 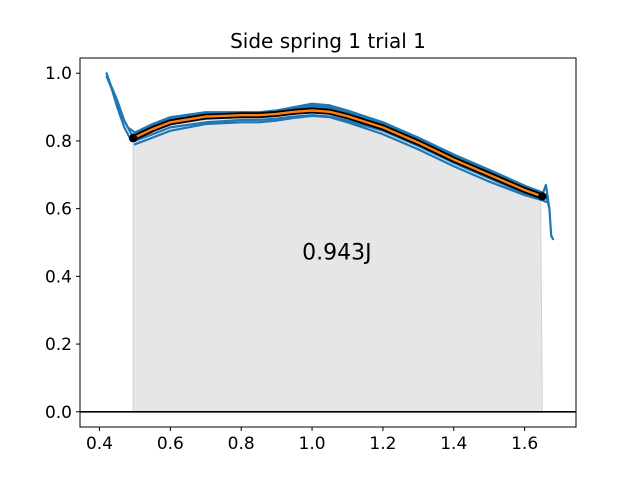 What do you see at coordinates (336, 252) in the screenshot?
I see `area-annotation: 0.943J` at bounding box center [336, 252].